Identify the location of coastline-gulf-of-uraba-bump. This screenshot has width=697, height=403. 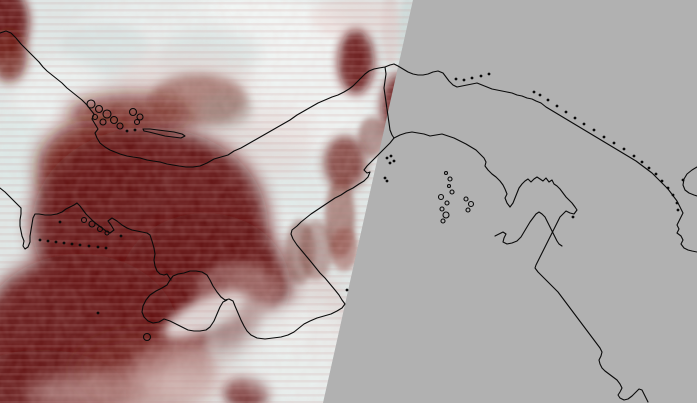
(689, 181).